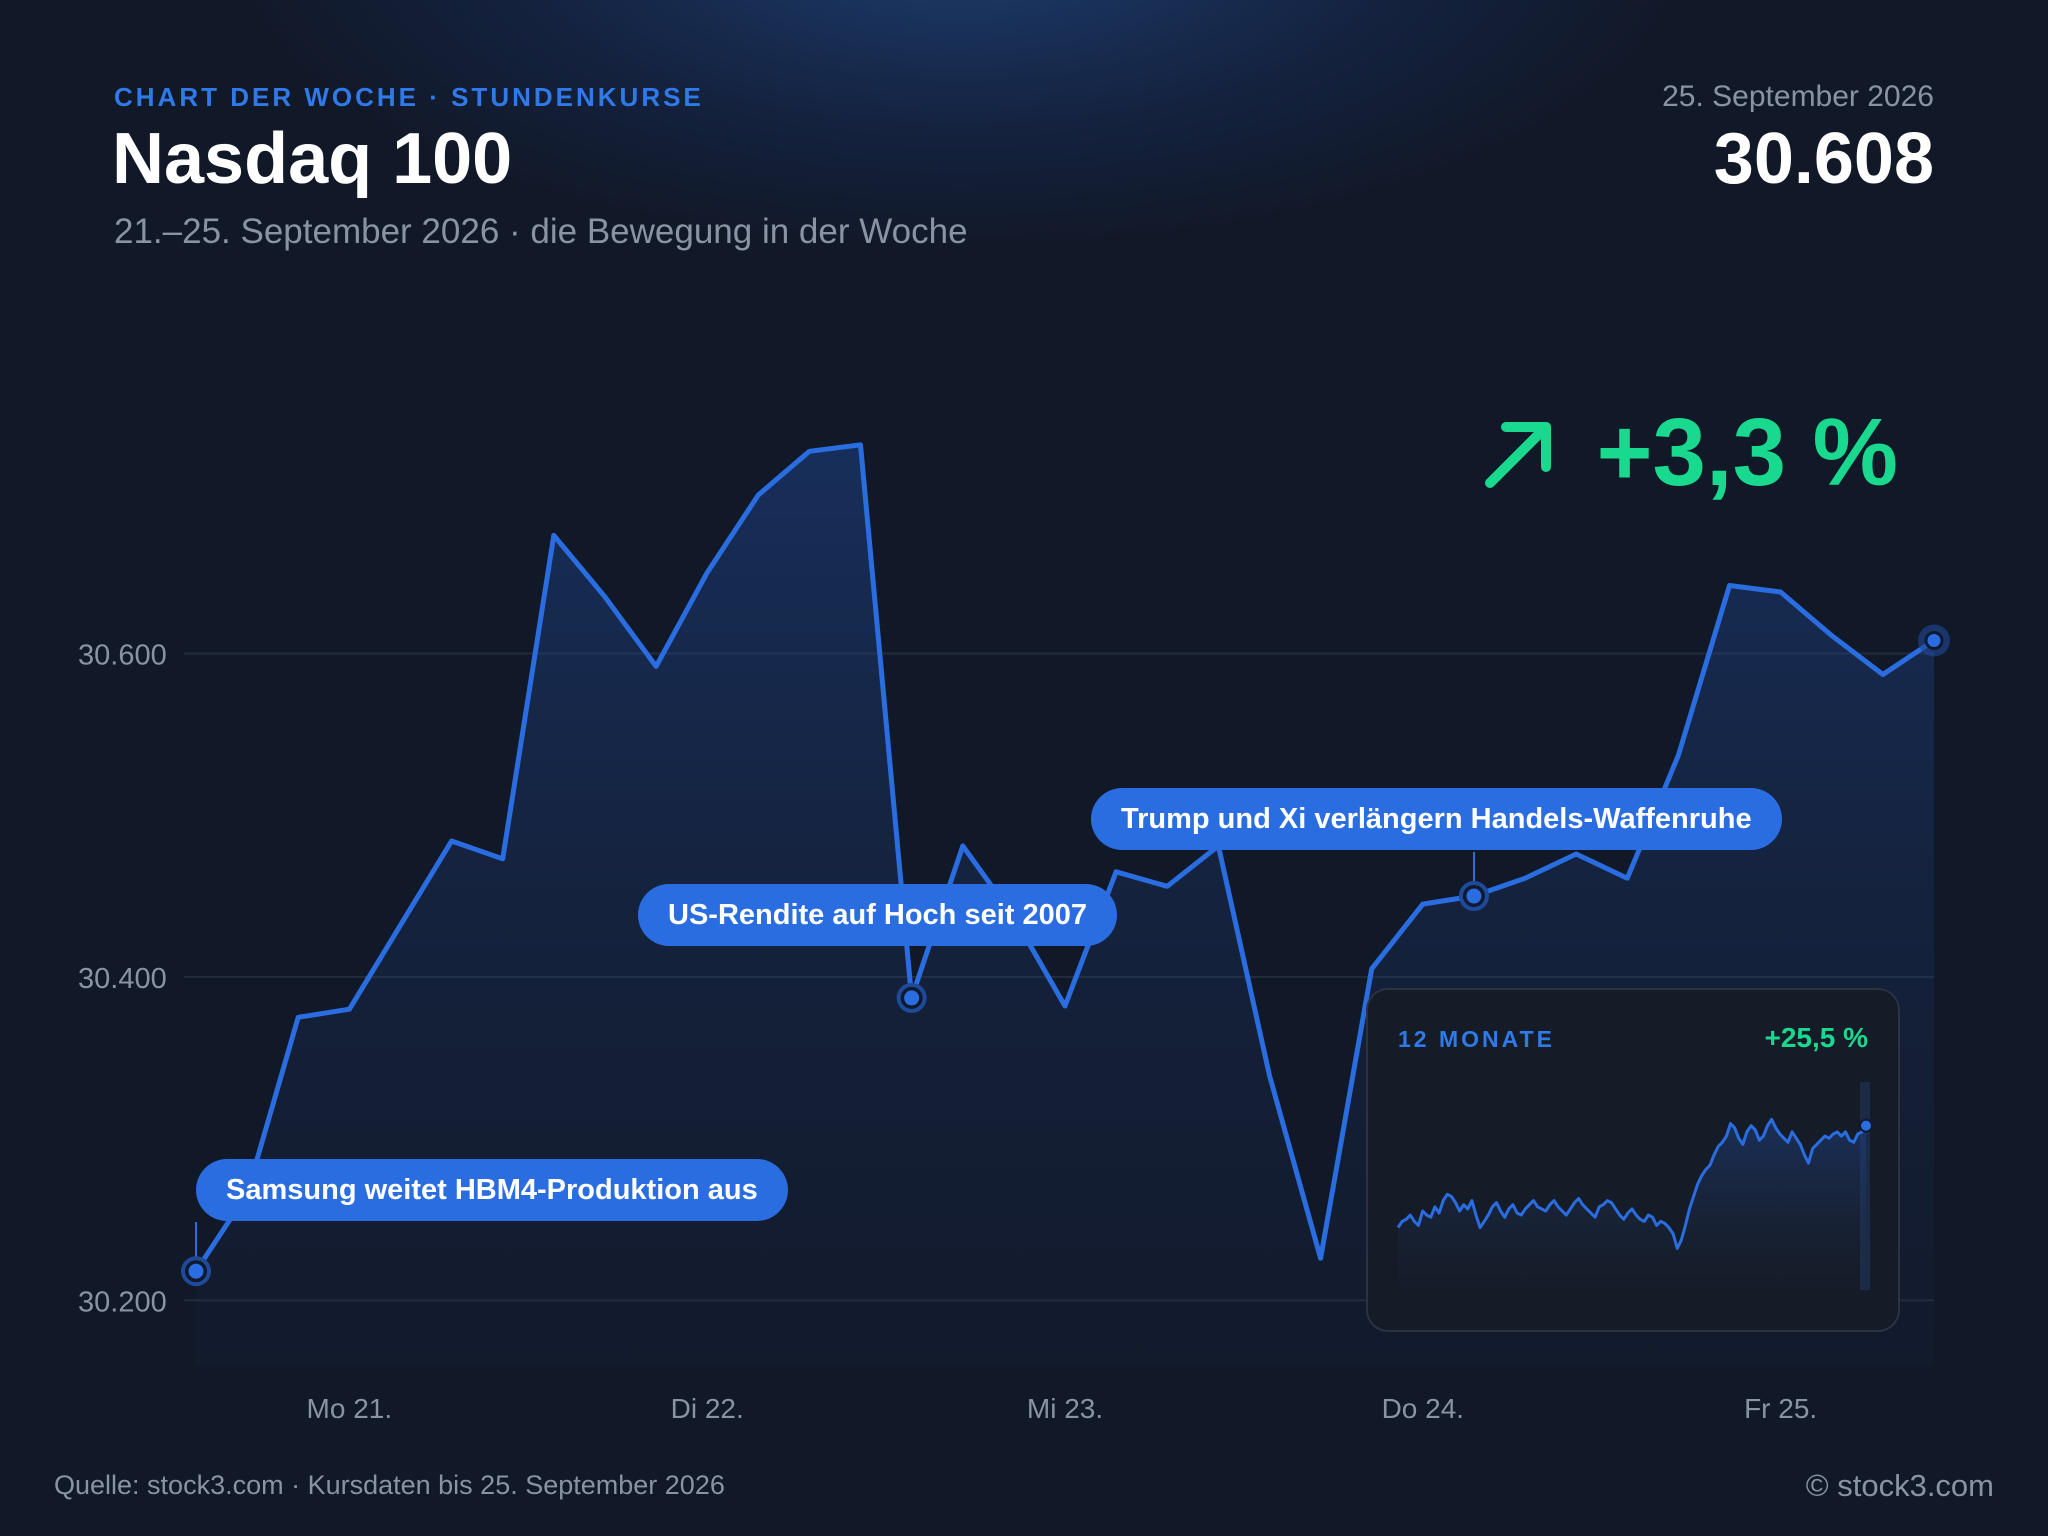 The width and height of the screenshot is (2048, 1536). I want to click on y-tick-label: 30.400, so click(122, 979).